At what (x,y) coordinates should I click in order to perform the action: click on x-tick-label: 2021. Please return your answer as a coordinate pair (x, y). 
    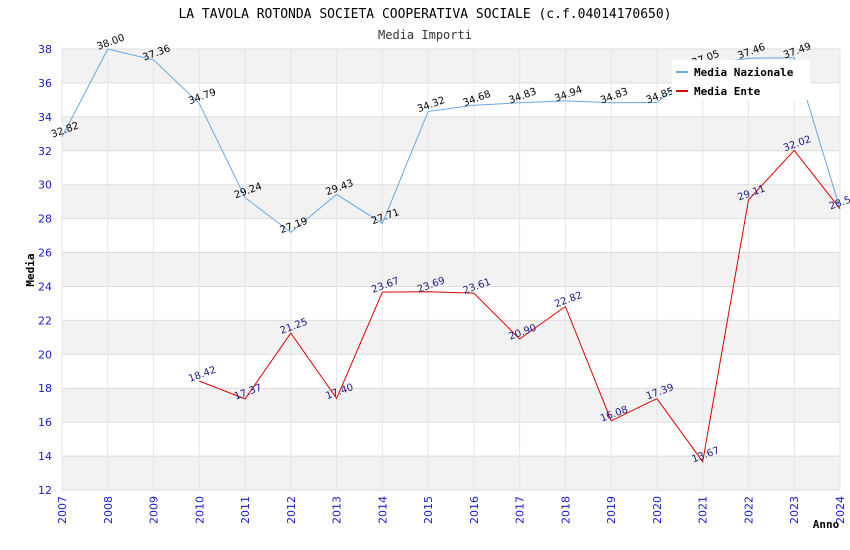
    Looking at the image, I should click on (703, 510).